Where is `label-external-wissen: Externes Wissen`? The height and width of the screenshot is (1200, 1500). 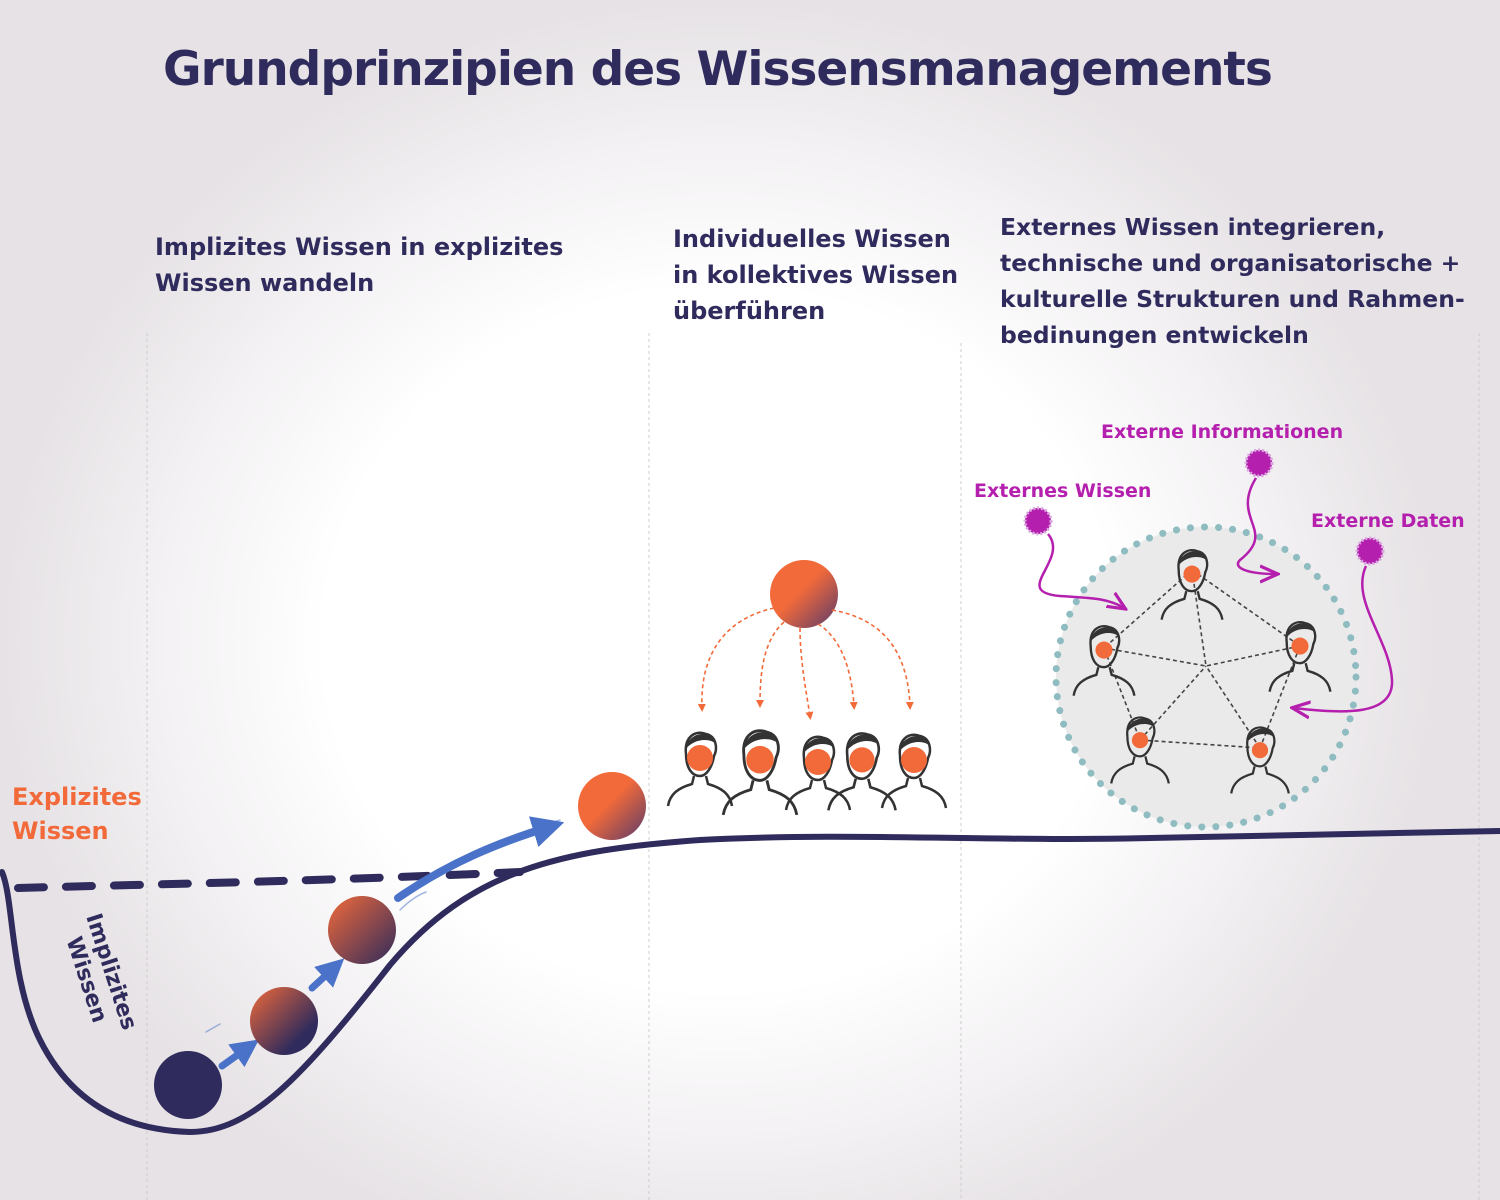 label-external-wissen: Externes Wissen is located at coordinates (1063, 491).